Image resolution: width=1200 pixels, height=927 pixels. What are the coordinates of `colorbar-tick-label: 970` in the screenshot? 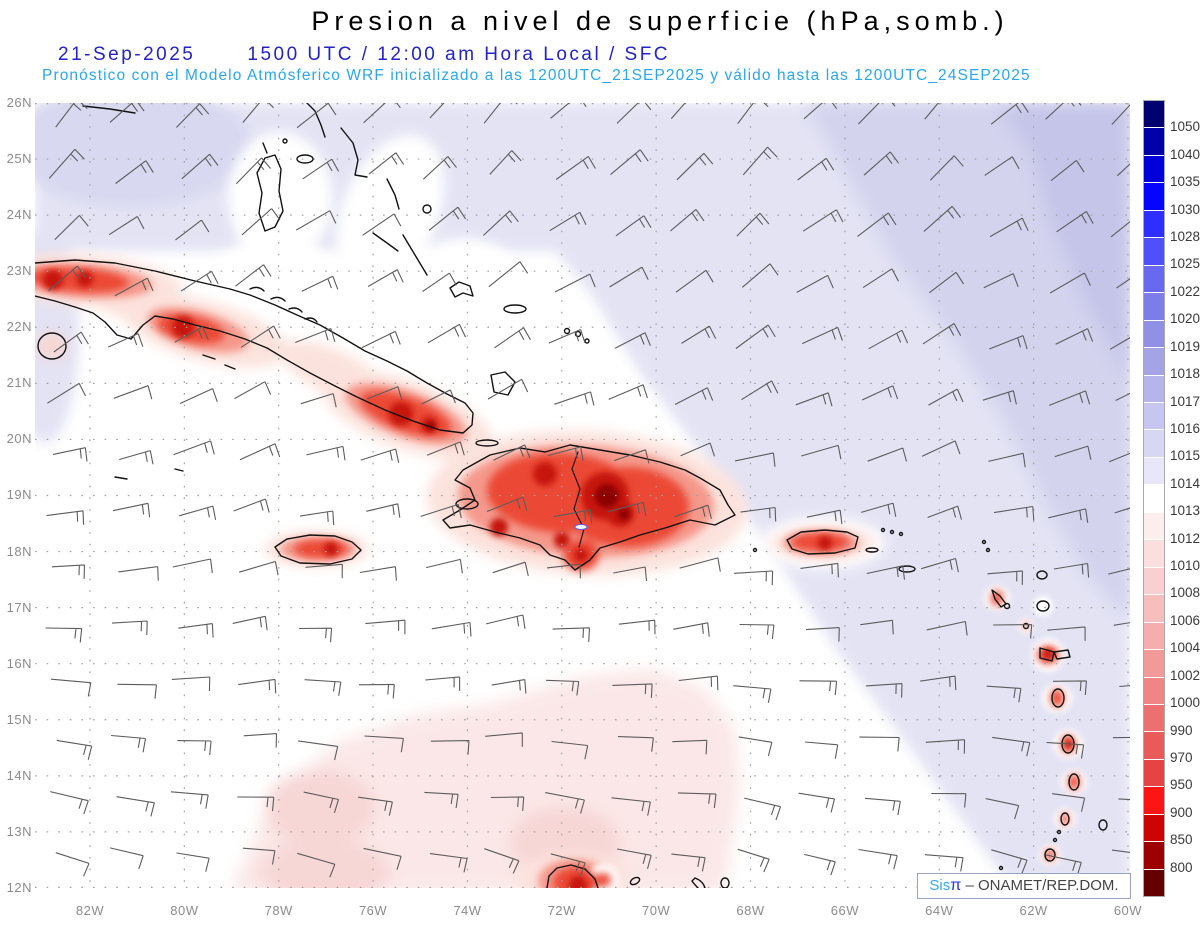 It's located at (1181, 757).